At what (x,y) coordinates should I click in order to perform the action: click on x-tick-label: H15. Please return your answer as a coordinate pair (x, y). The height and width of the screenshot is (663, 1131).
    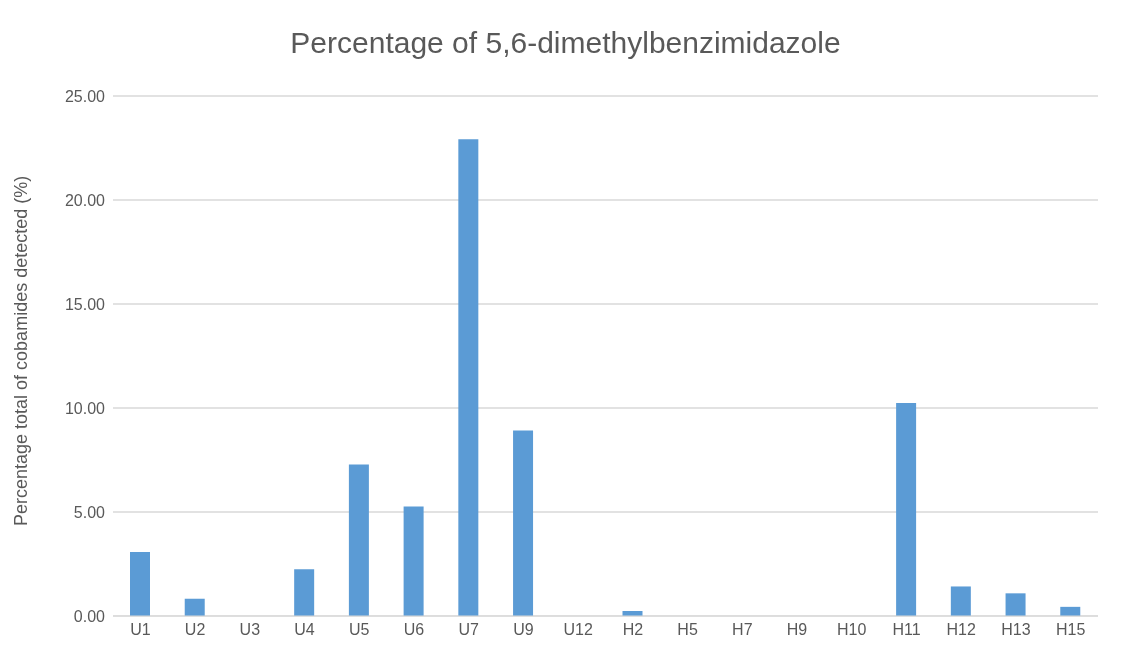
    Looking at the image, I should click on (1070, 630).